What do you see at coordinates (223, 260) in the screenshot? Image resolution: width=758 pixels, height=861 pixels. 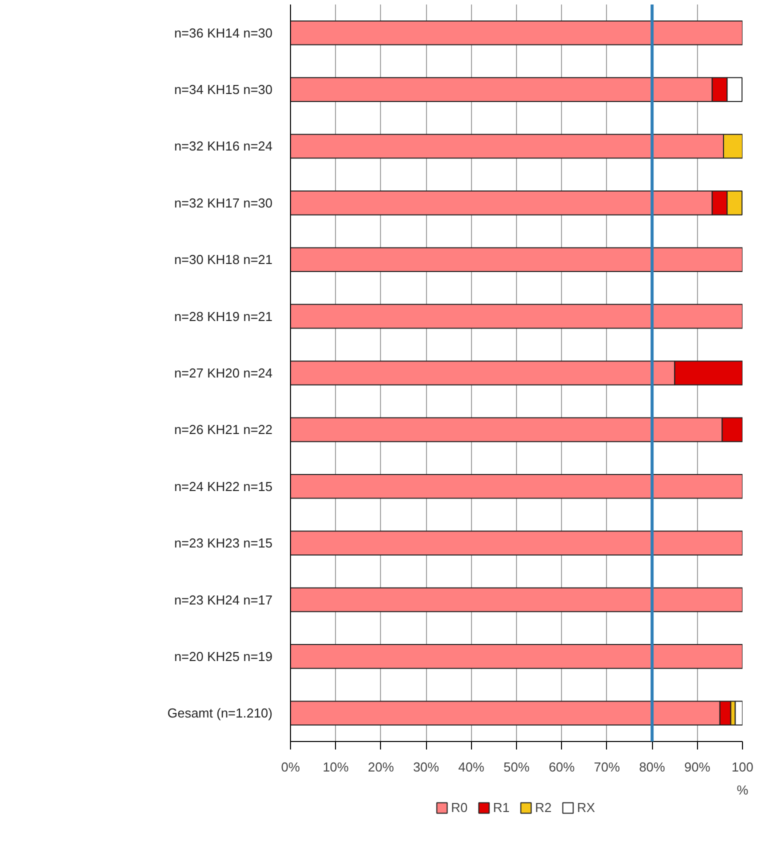 I see `y-tick-label: n=30 KH18 n=21` at bounding box center [223, 260].